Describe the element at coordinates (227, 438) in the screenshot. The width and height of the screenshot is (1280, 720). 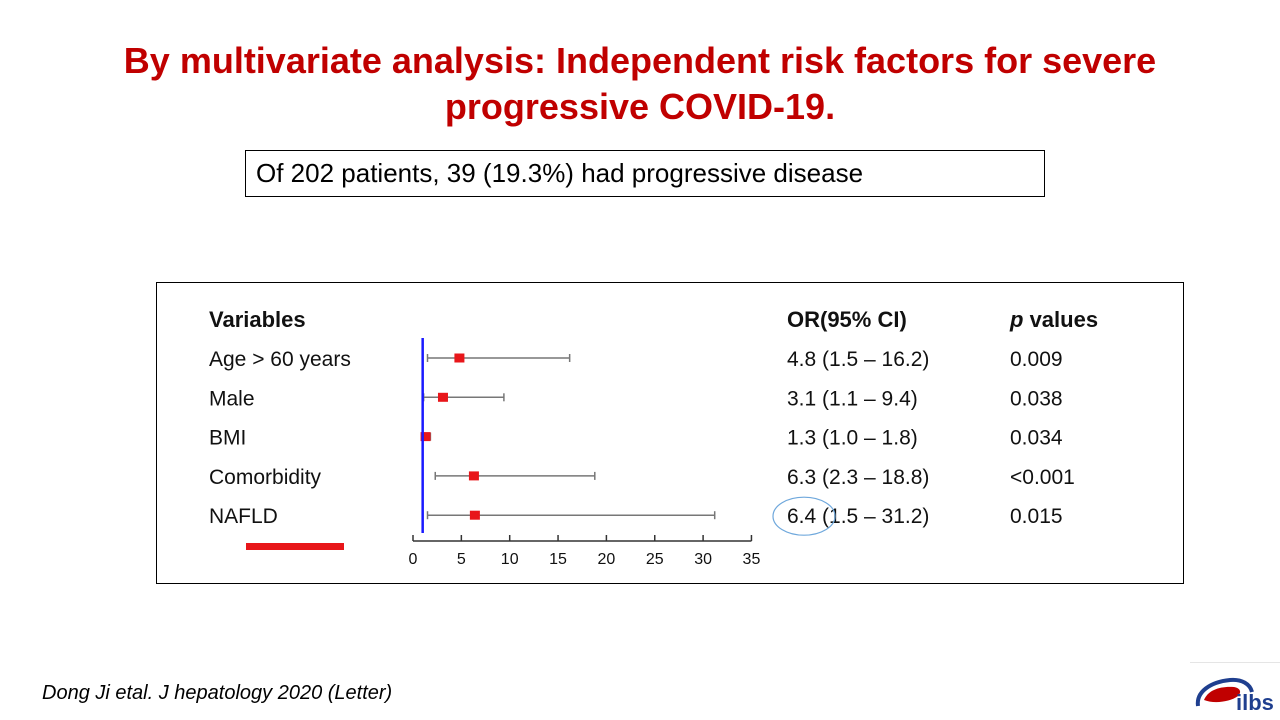
I see `row-label: BMI` at that location.